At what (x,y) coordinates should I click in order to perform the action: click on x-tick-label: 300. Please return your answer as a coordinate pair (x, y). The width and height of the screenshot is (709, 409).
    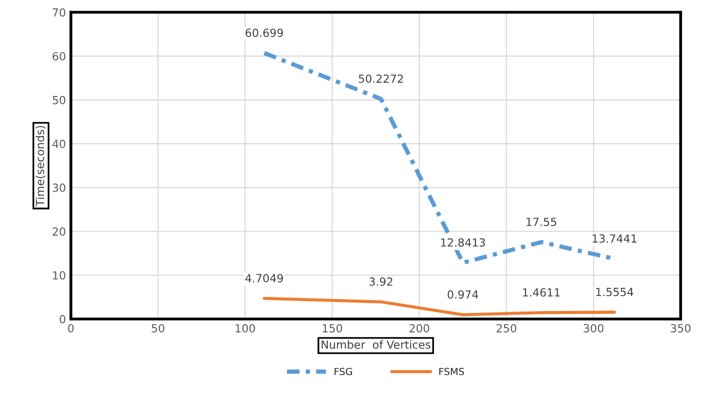
    Looking at the image, I should click on (594, 328).